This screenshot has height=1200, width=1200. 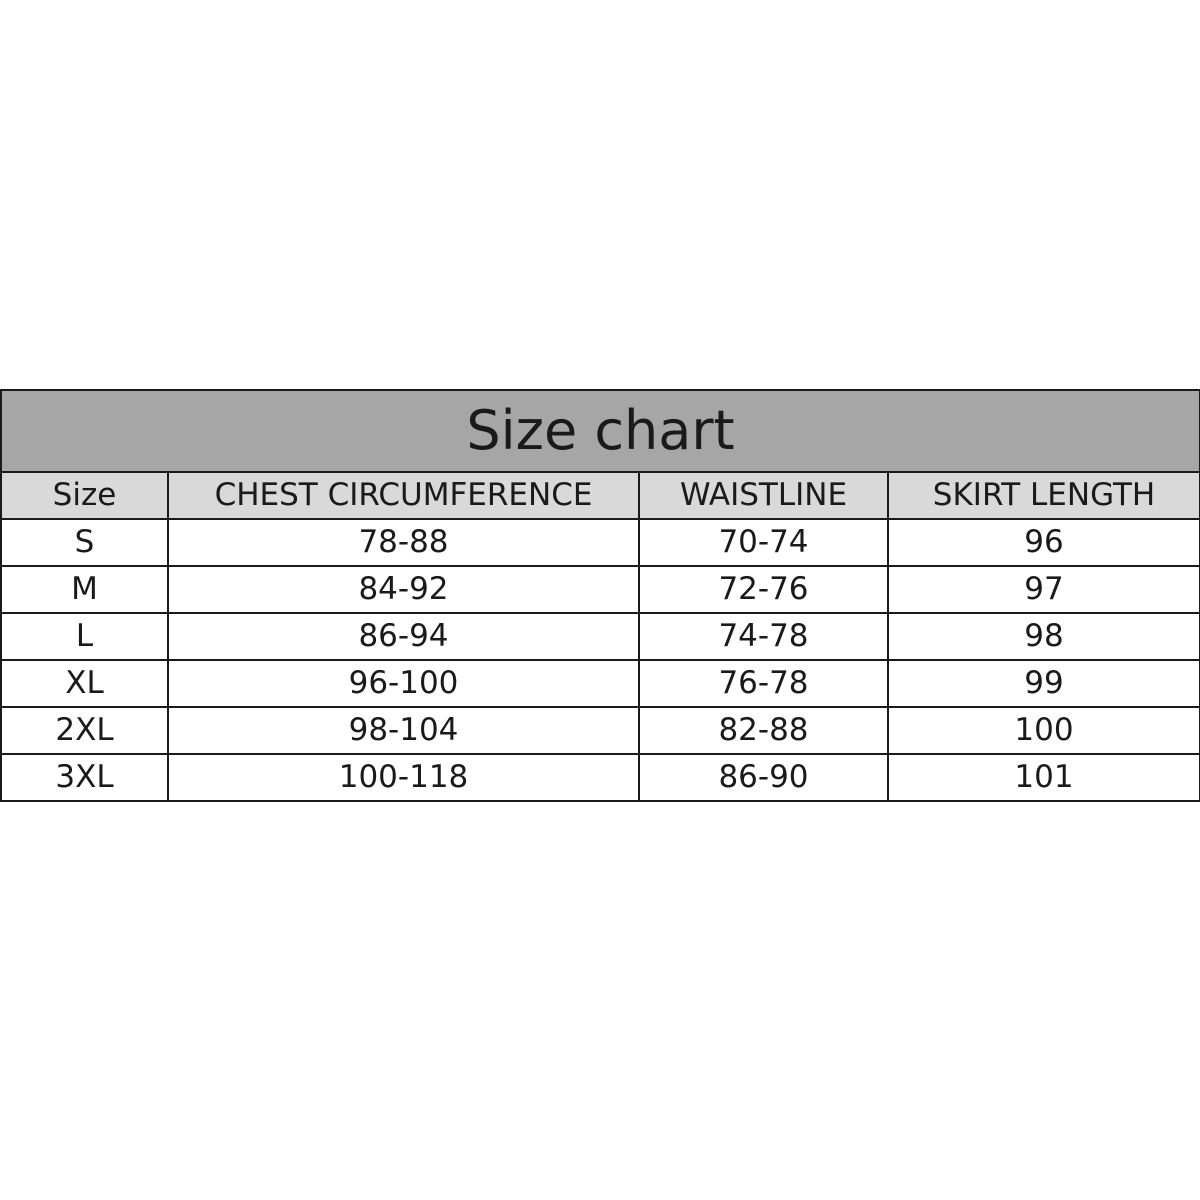 What do you see at coordinates (1043, 495) in the screenshot?
I see `column-header-skirt-length: SKIRT LENGTH` at bounding box center [1043, 495].